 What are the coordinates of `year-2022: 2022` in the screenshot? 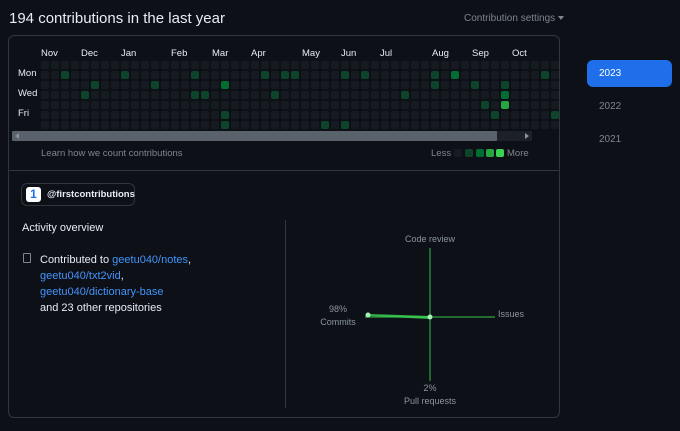 It's located at (610, 106).